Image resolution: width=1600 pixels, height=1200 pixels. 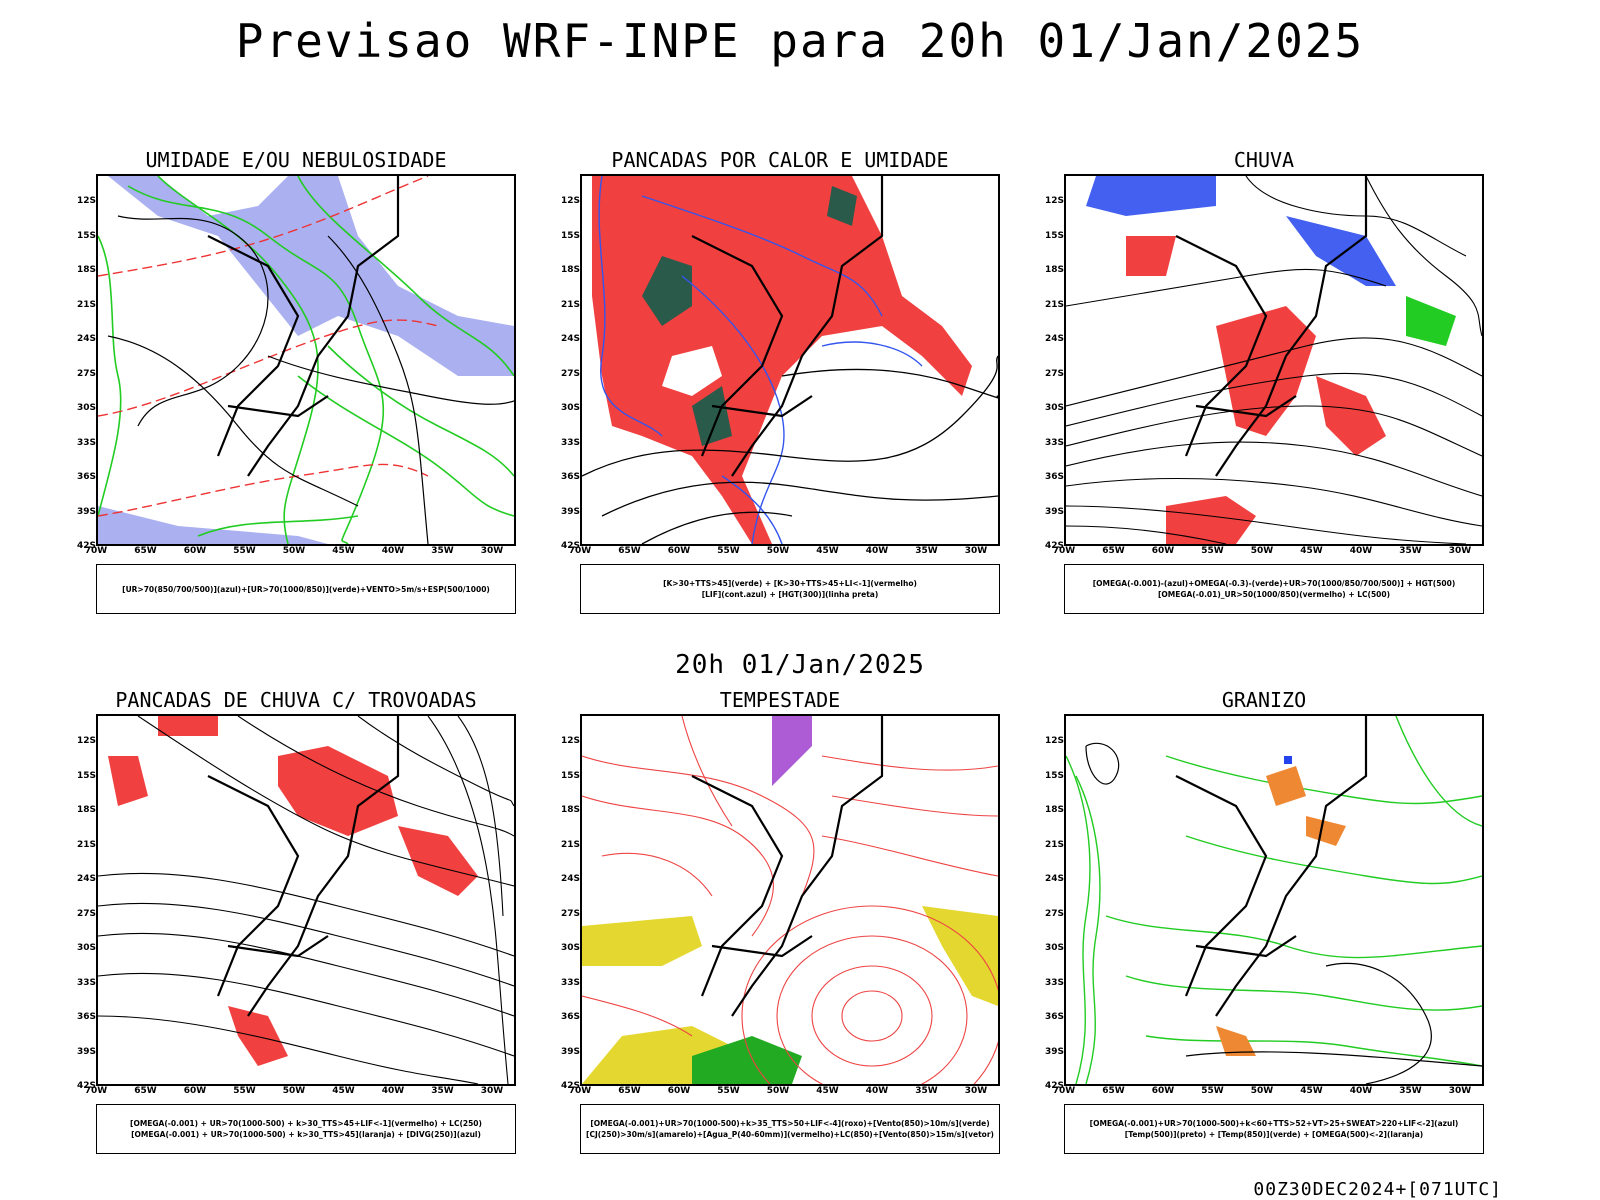 I want to click on map-granizo, so click(x=1274, y=900).